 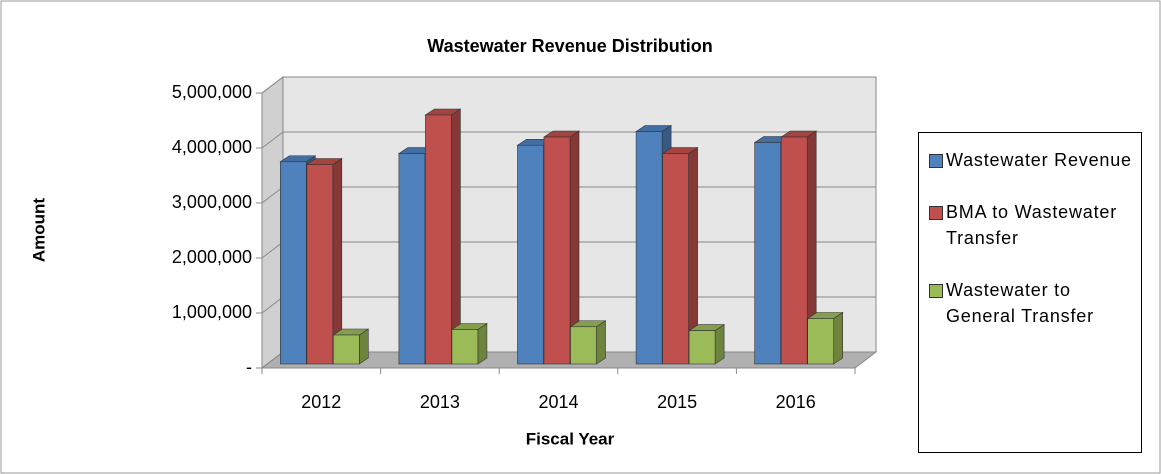 I want to click on y-tick-label: 4,000,000, so click(x=212, y=147).